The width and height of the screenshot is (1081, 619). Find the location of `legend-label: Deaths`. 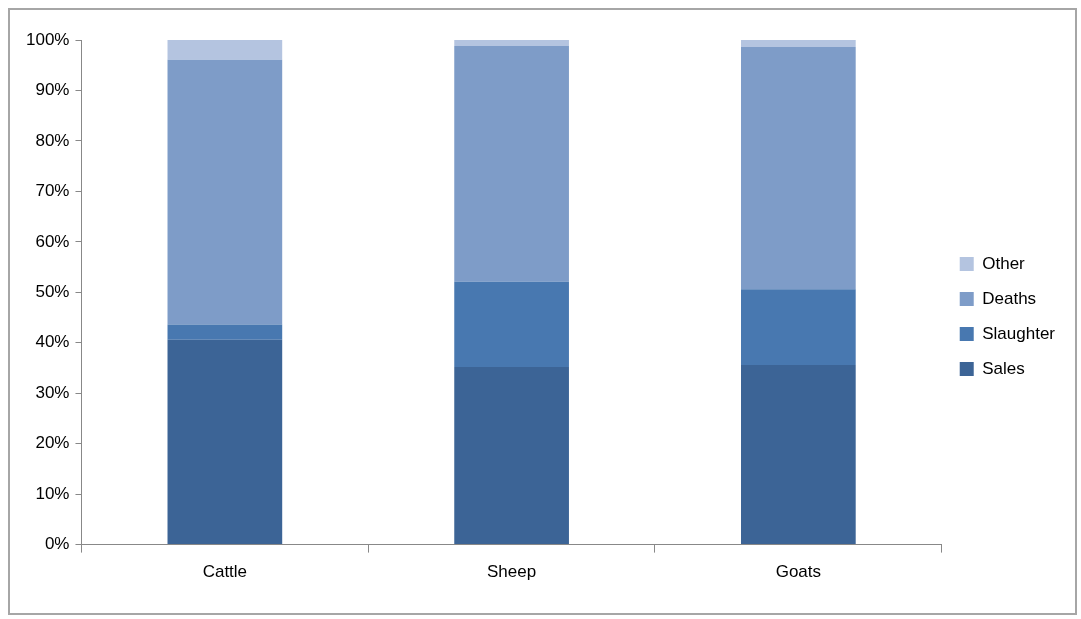

legend-label: Deaths is located at coordinates (1009, 298).